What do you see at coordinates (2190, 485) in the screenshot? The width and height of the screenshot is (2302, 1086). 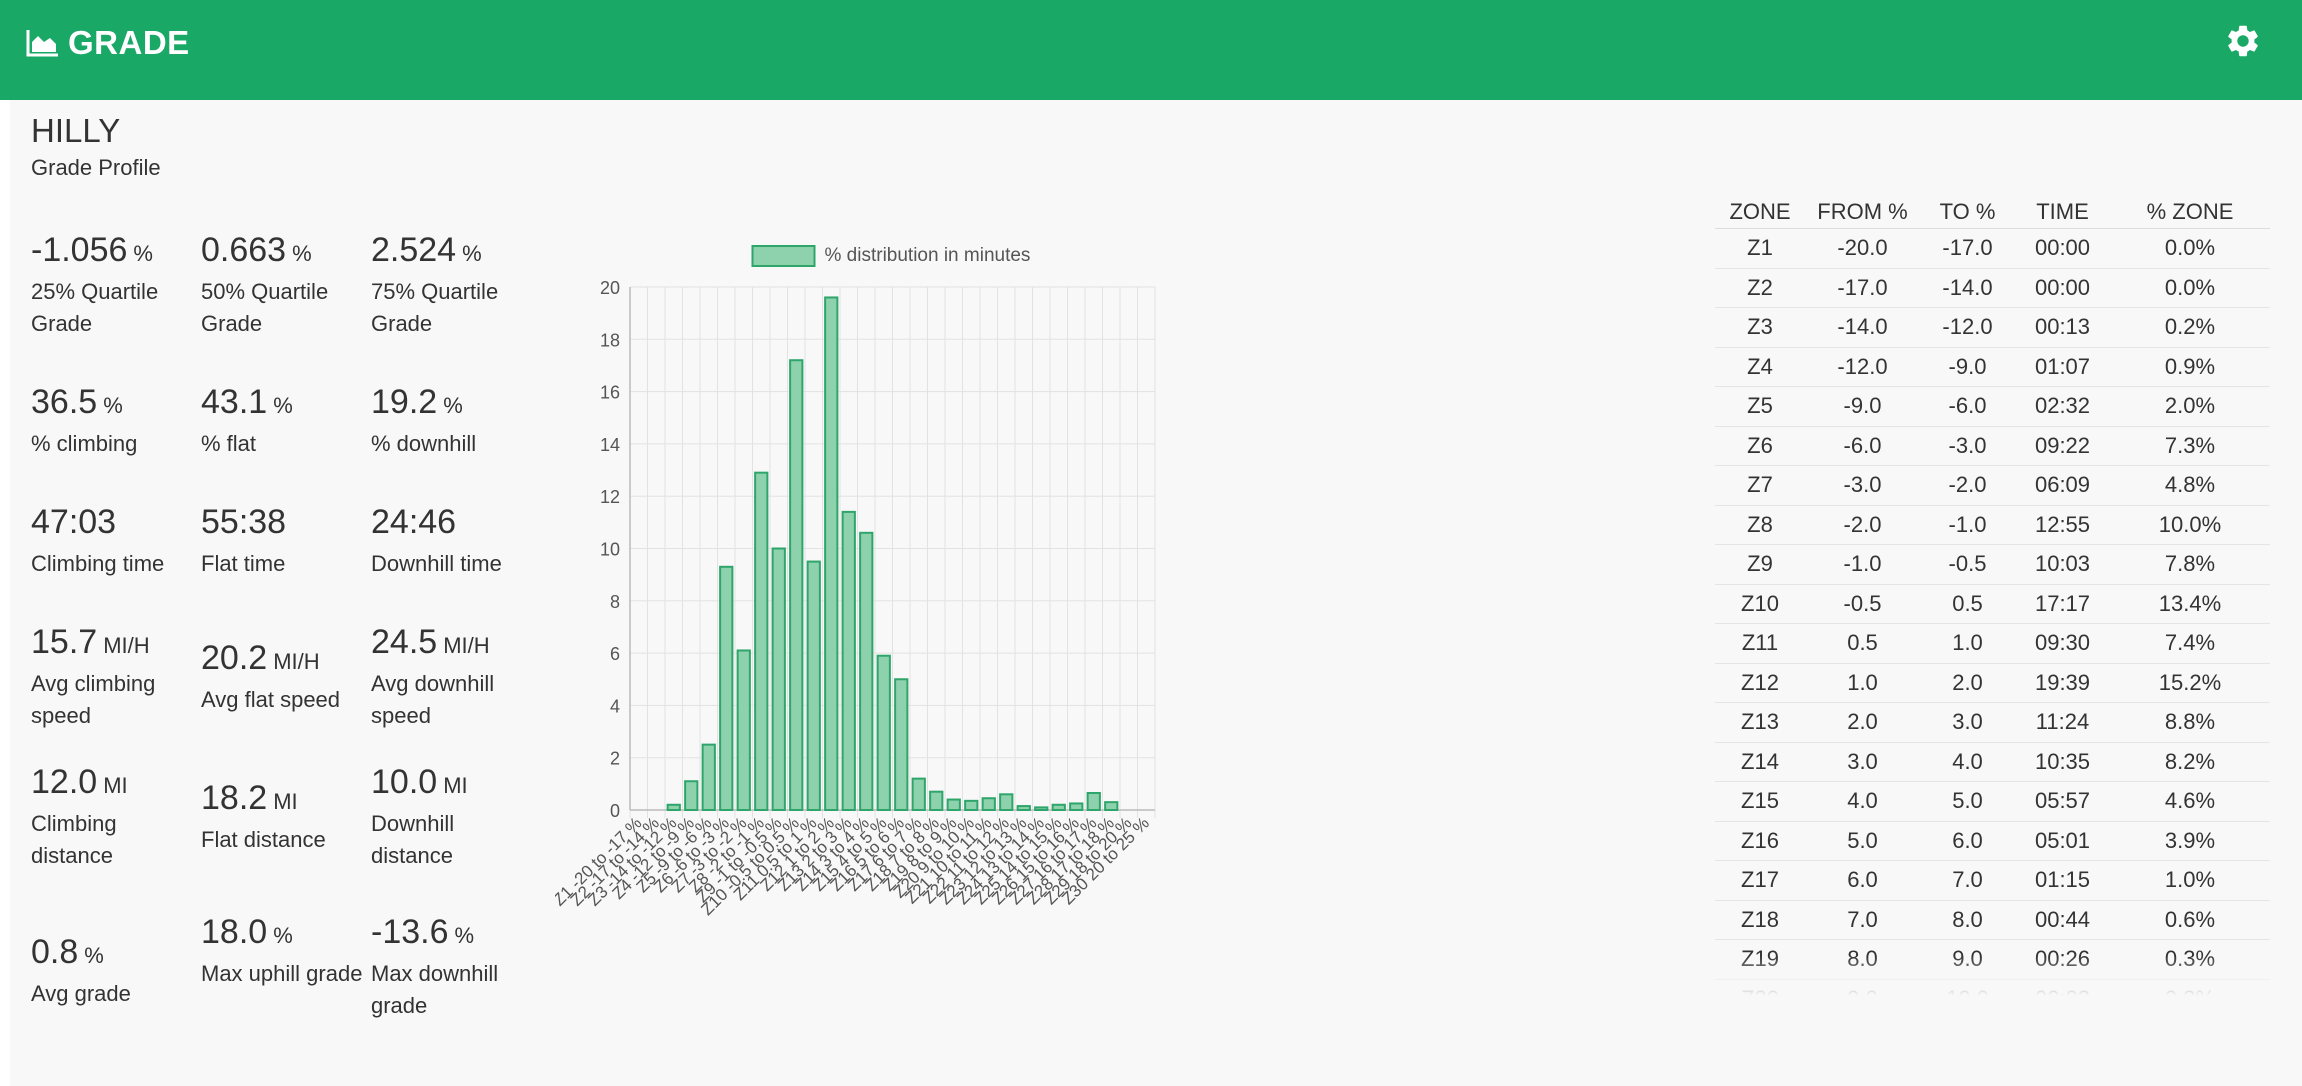 I see `table-cell: 4.8%` at bounding box center [2190, 485].